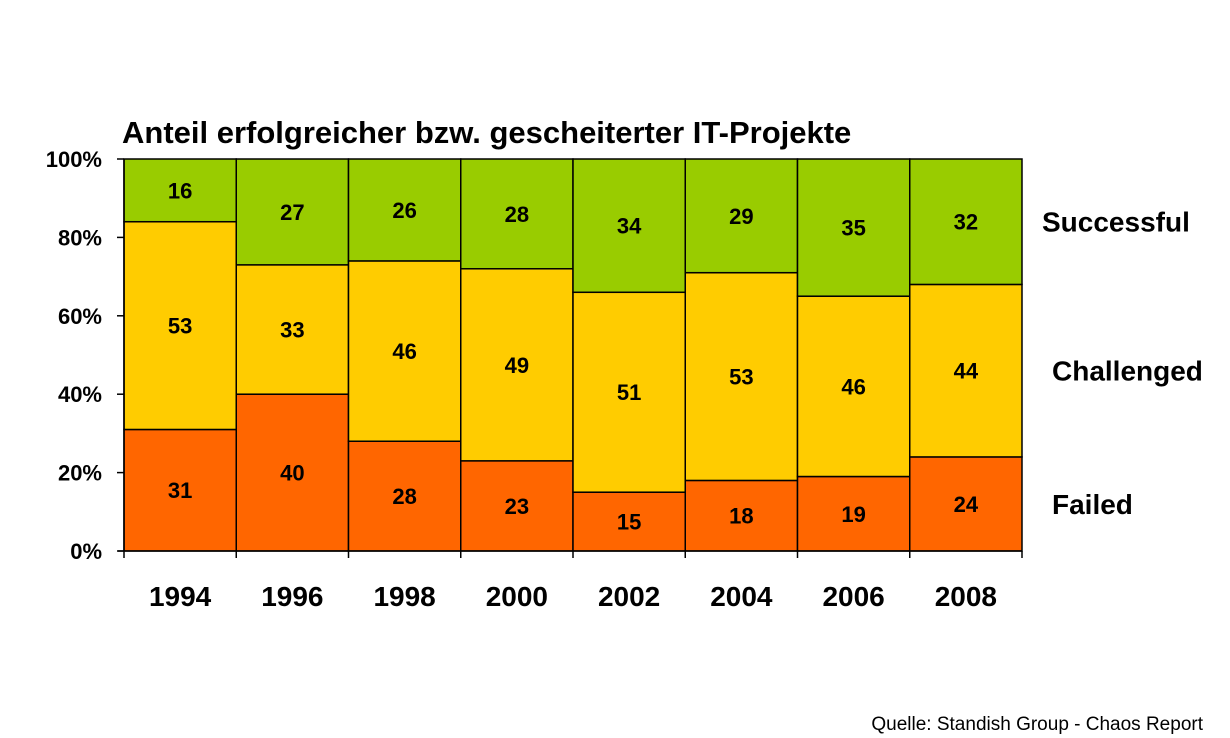 The height and width of the screenshot is (738, 1230). What do you see at coordinates (80, 316) in the screenshot?
I see `y-tick-label: 60%` at bounding box center [80, 316].